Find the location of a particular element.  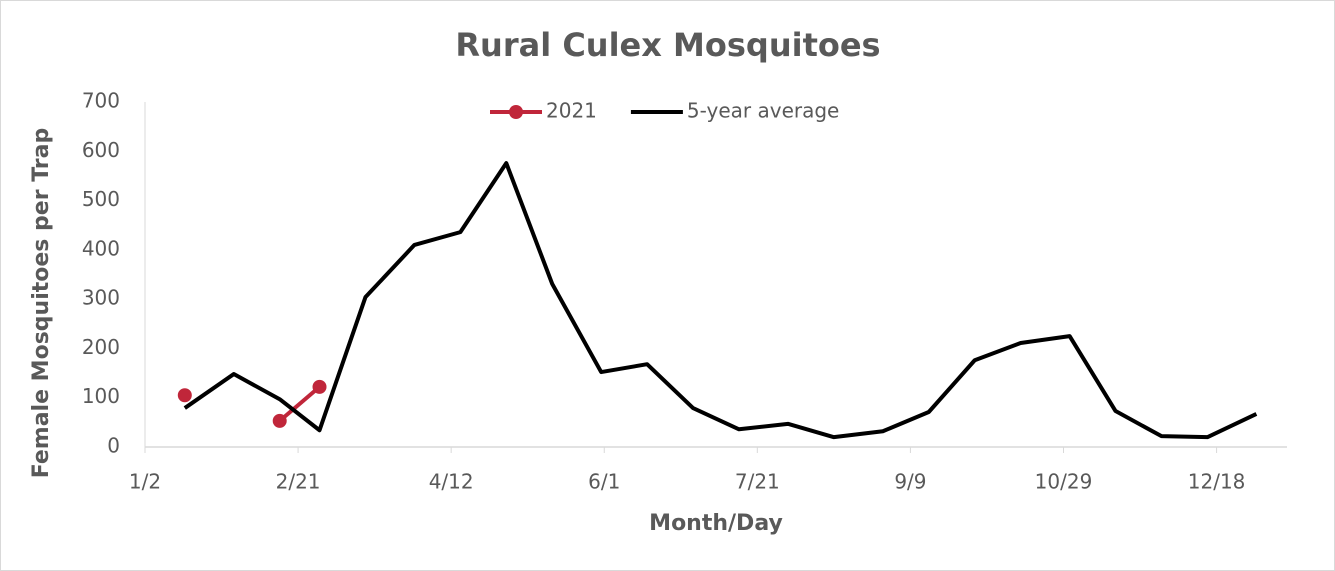

y-tick-label: 0 is located at coordinates (113, 446).